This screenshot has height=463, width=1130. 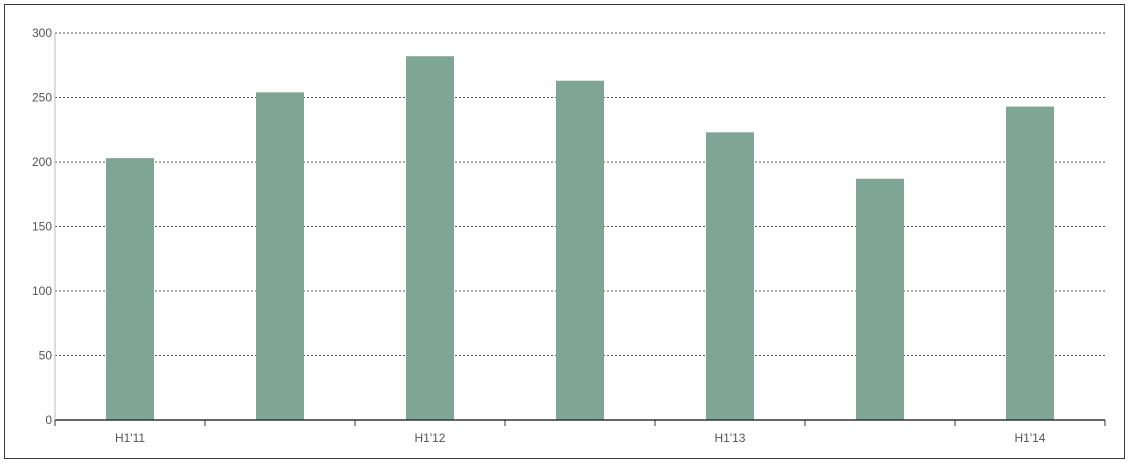 What do you see at coordinates (48, 420) in the screenshot?
I see `y-tick-label: 0` at bounding box center [48, 420].